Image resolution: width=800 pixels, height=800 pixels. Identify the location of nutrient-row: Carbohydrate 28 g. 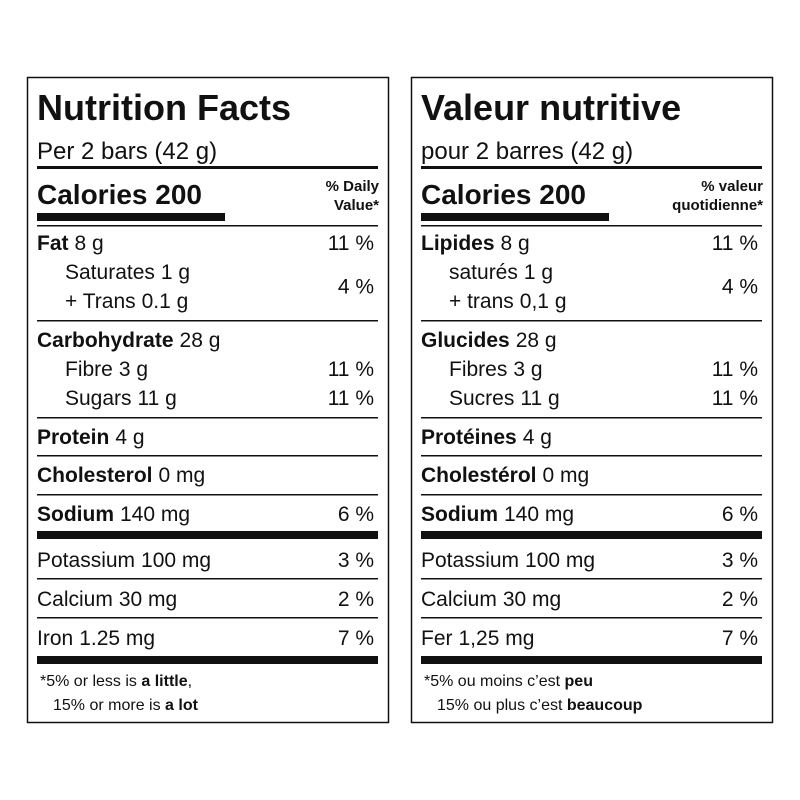
(128, 340).